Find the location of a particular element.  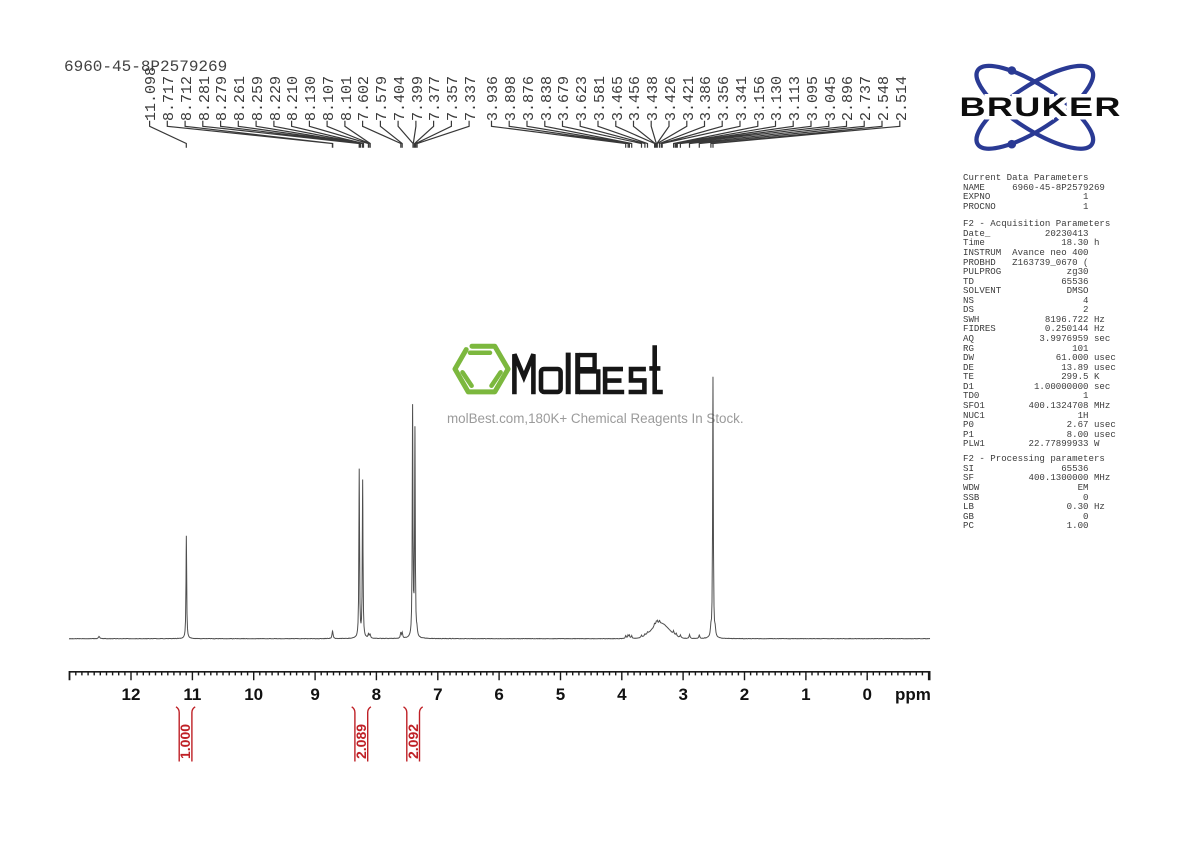

svg-text: BRUKER is located at coordinates (1041, 107).